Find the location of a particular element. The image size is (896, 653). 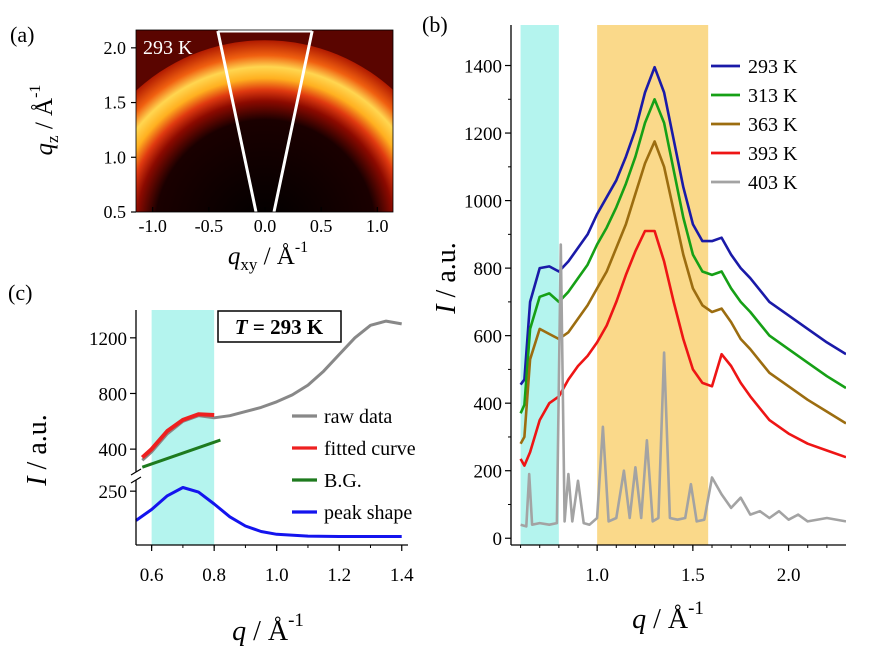

panel-b-legend: 293 K 313 K 363 K 393 K 403 K is located at coordinates (754, 125).